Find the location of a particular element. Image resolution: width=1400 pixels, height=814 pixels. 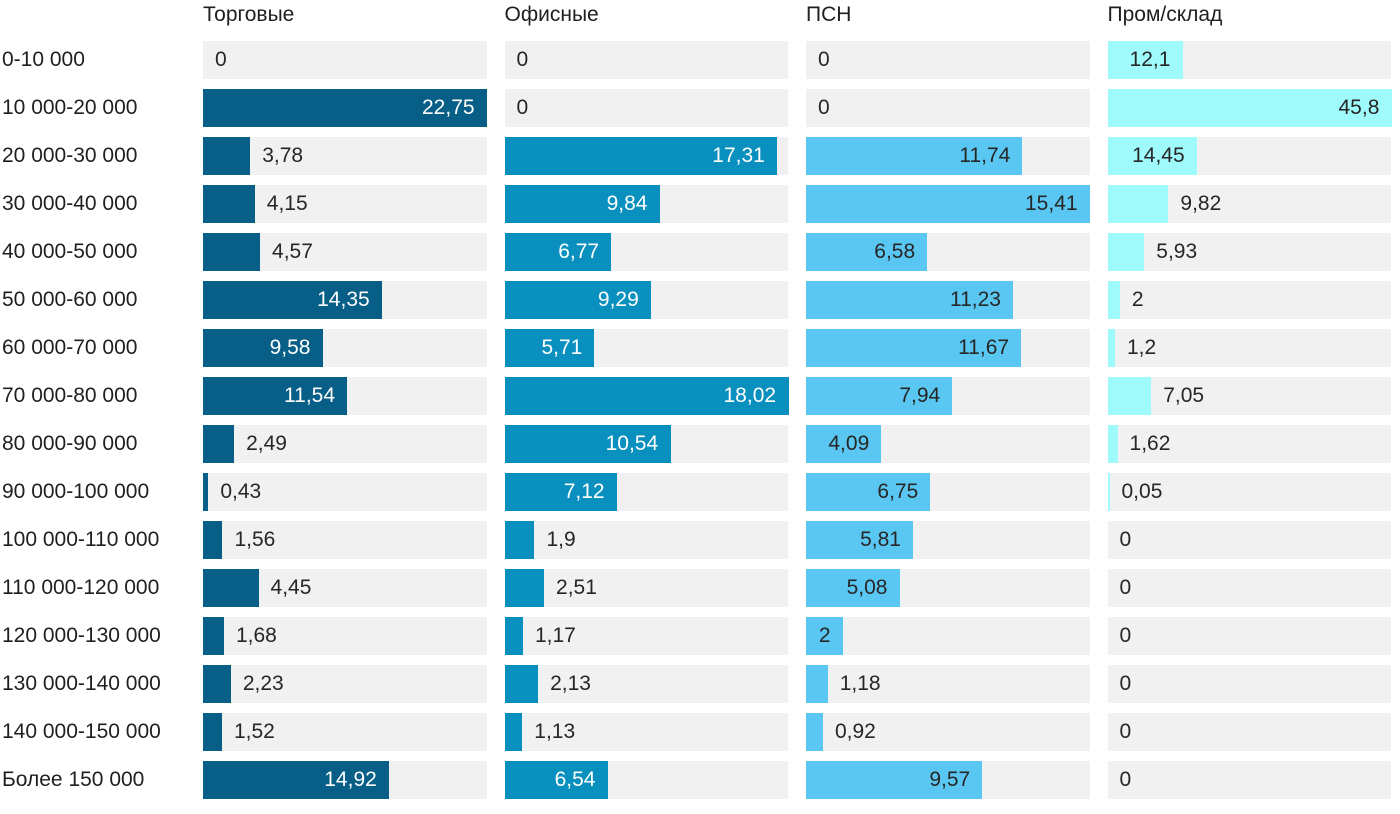

bar-track: 1,9 is located at coordinates (646, 540).